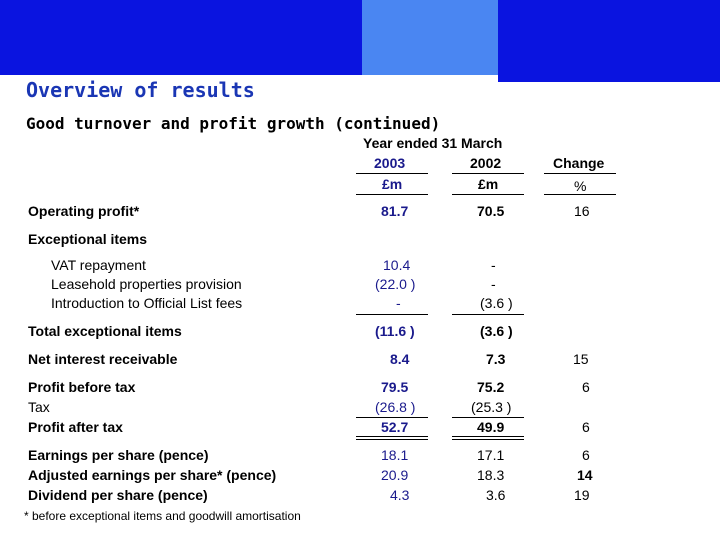 This screenshot has width=720, height=540. What do you see at coordinates (395, 284) in the screenshot?
I see `value-2003: (22.0 )` at bounding box center [395, 284].